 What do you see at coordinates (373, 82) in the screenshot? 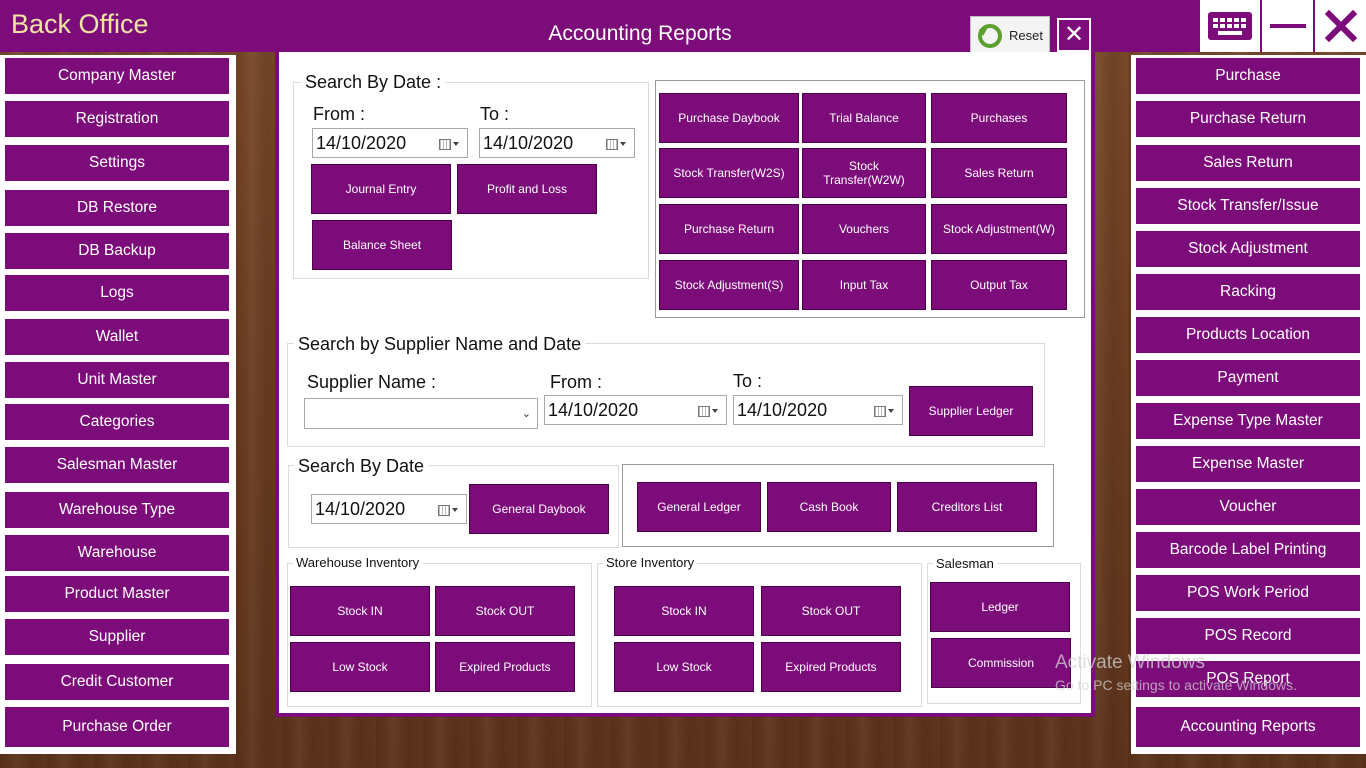
I see `date-search-title: Search By Date :` at bounding box center [373, 82].